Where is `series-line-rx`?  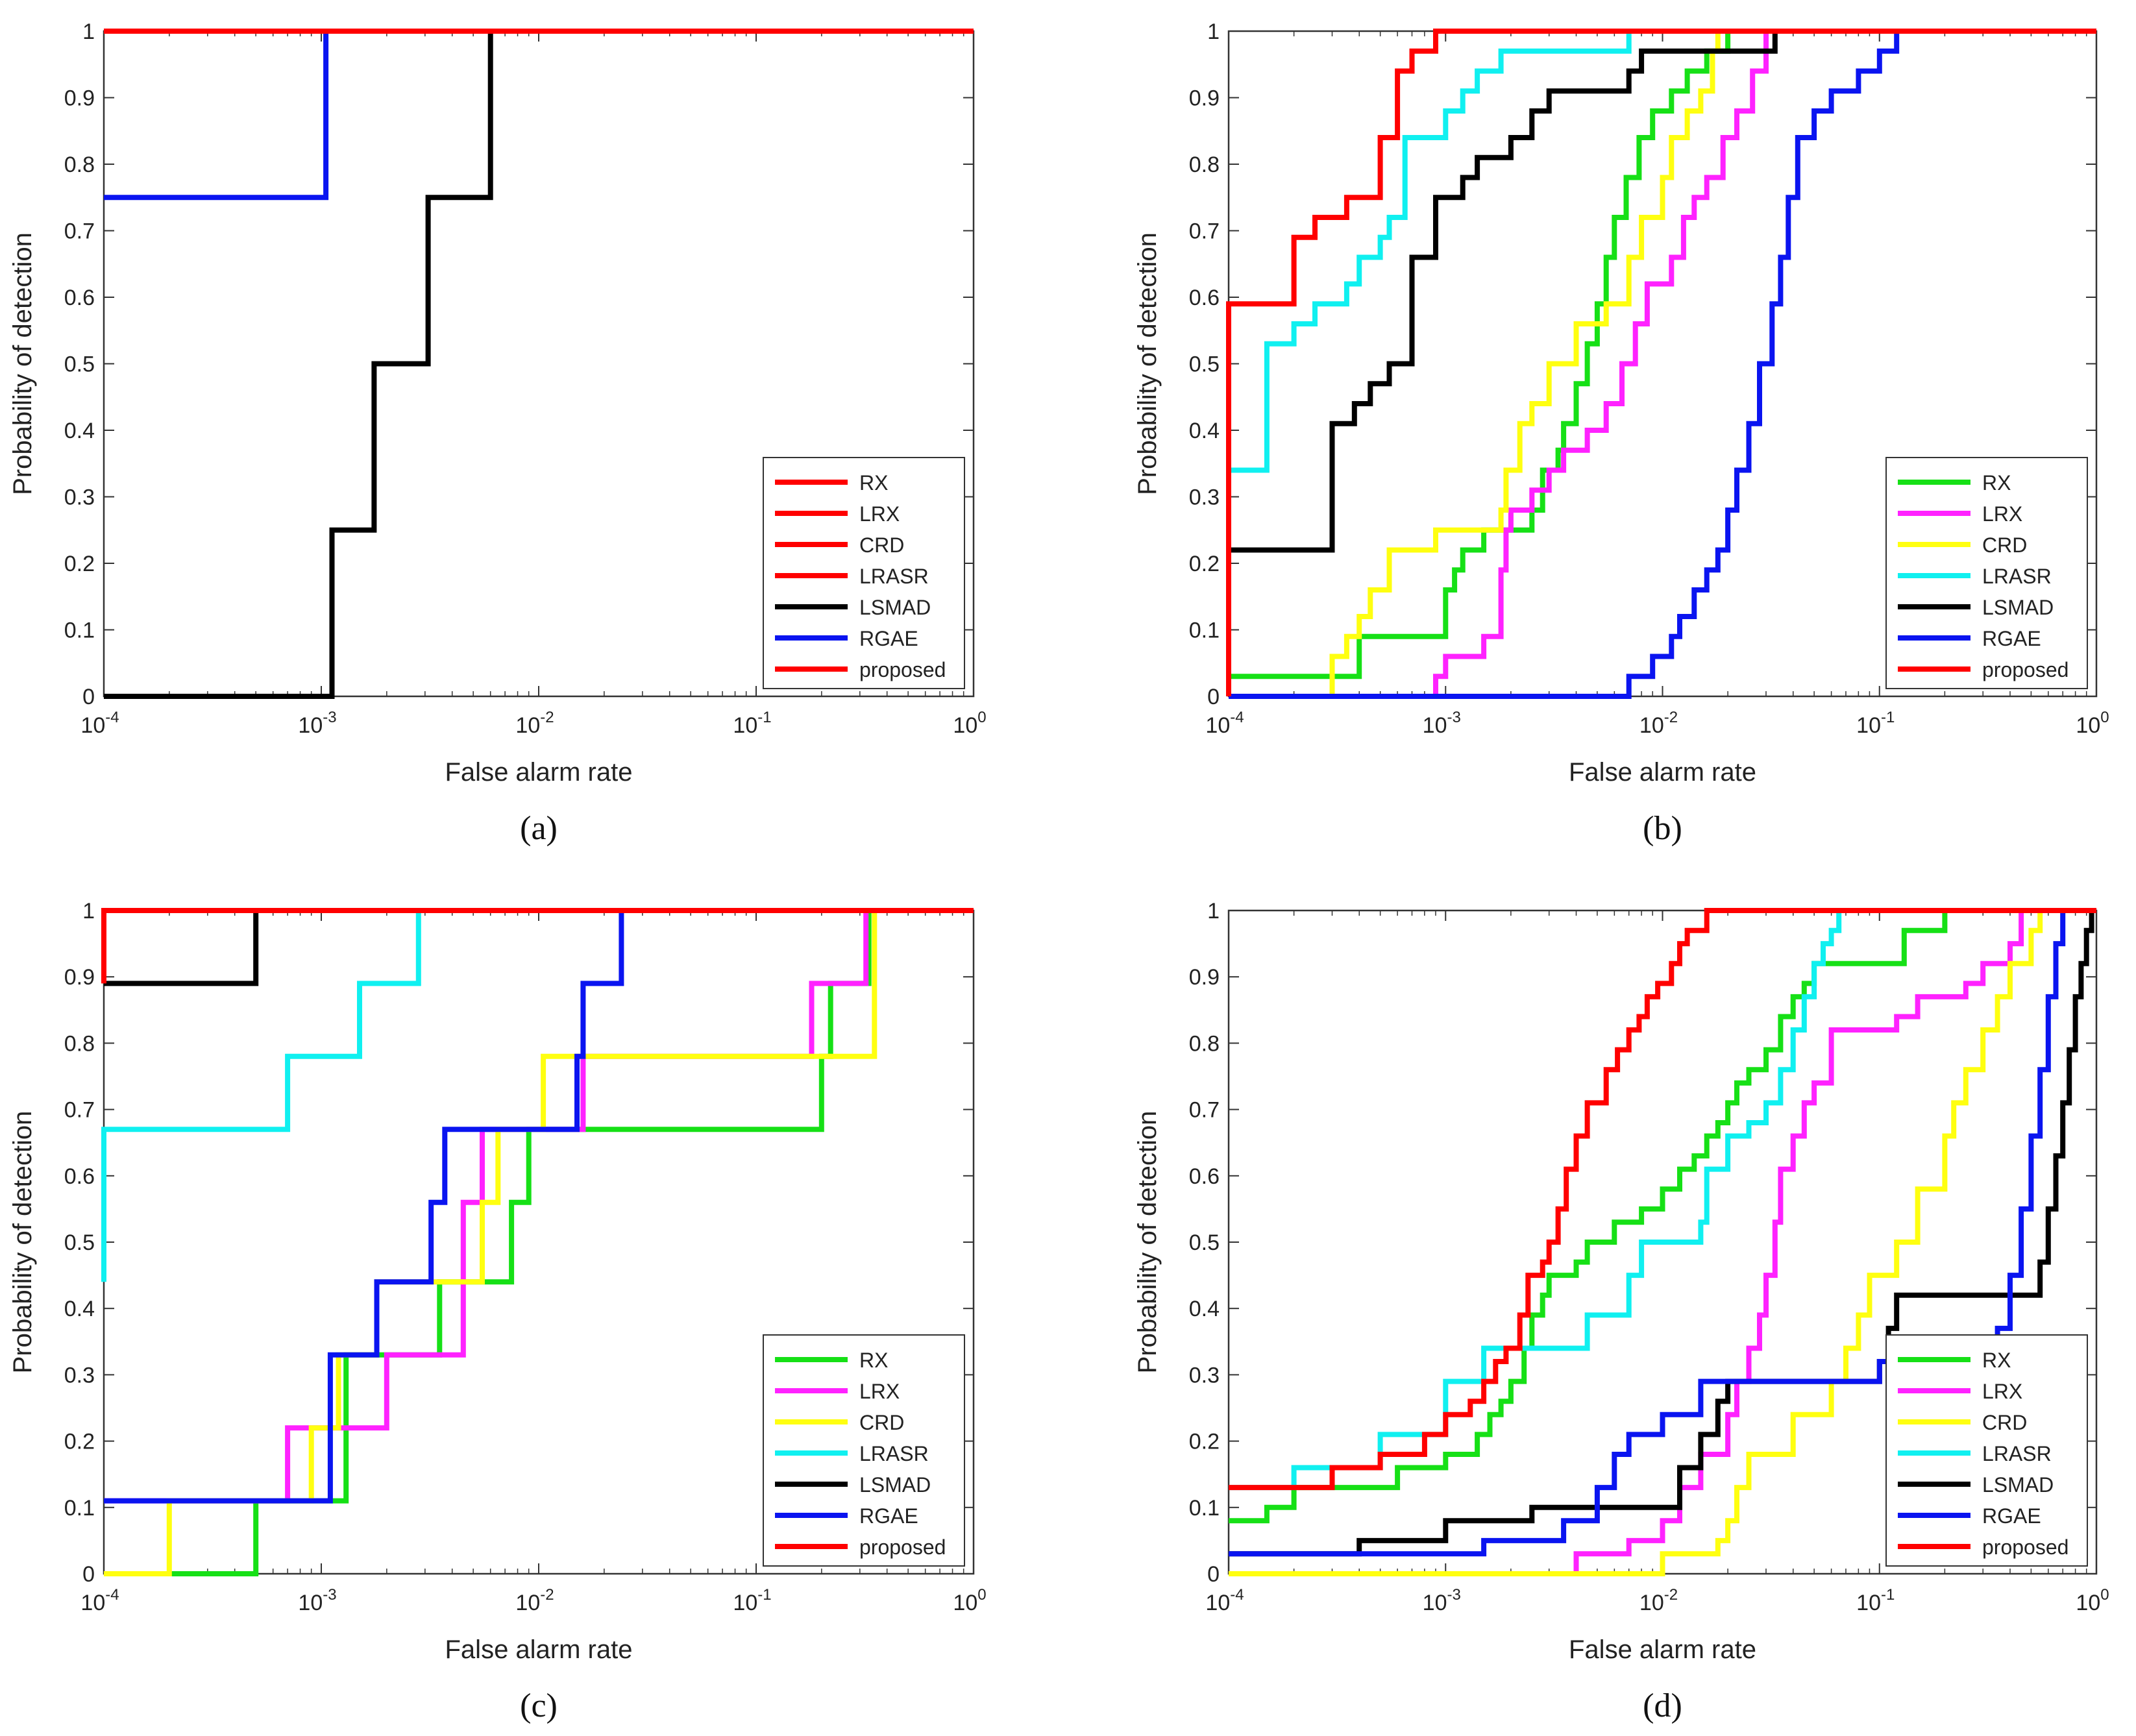 series-line-rx is located at coordinates (1662, 1216).